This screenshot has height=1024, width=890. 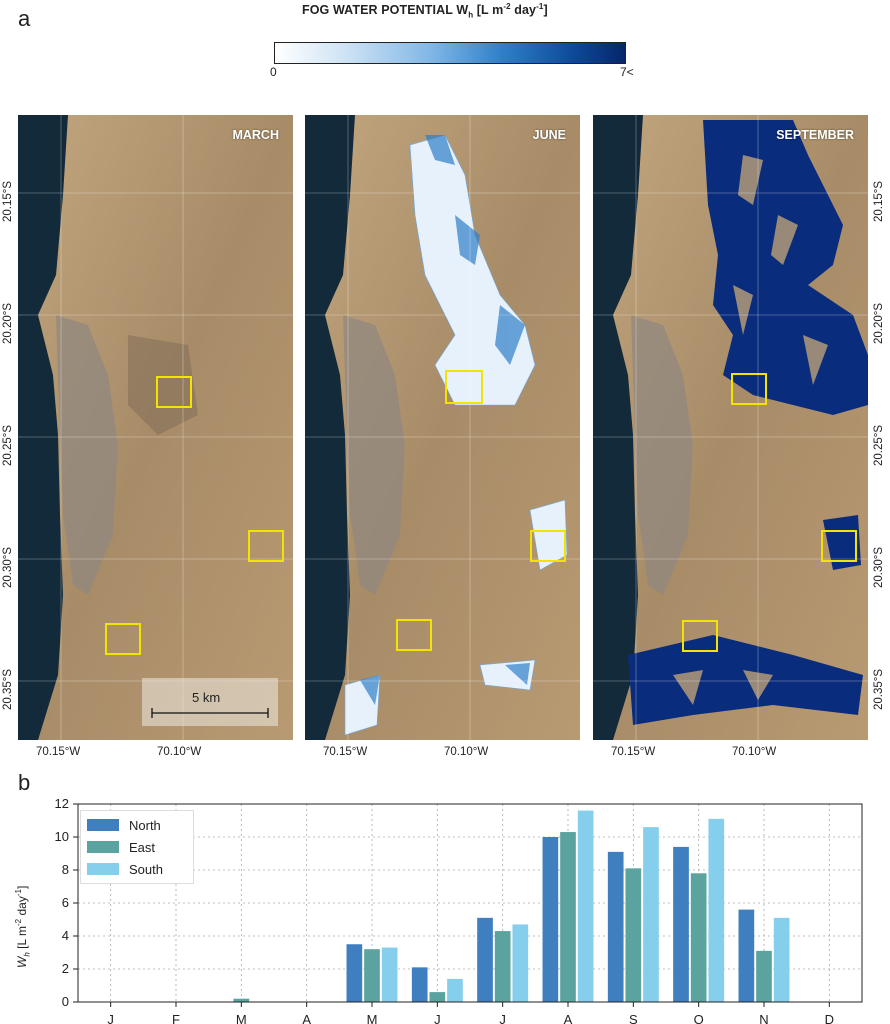 What do you see at coordinates (815, 135) in the screenshot?
I see `map-september-label: SEPTEMBER` at bounding box center [815, 135].